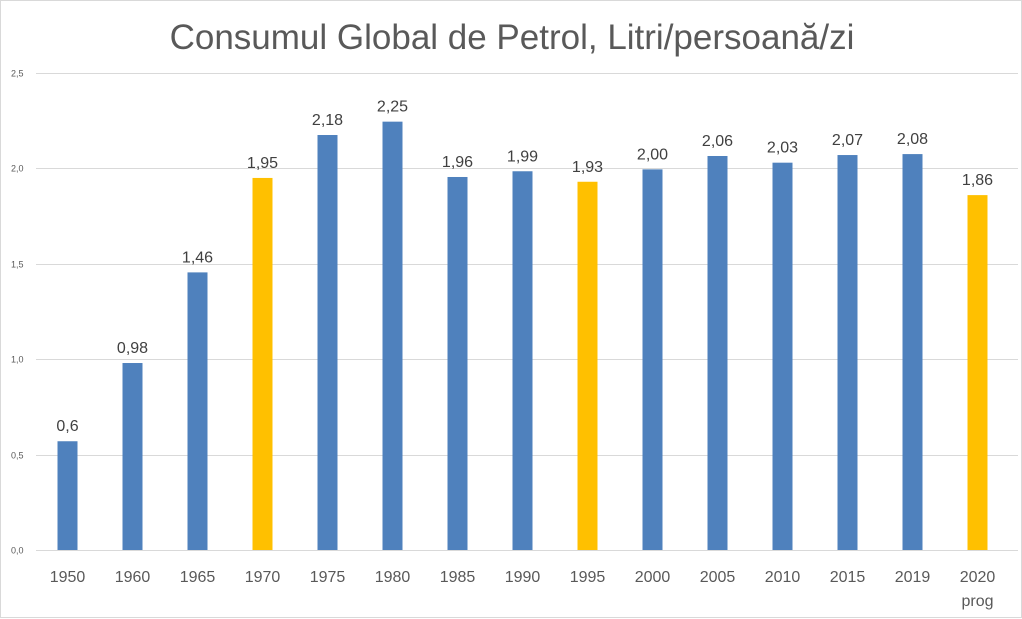 Image resolution: width=1022 pixels, height=619 pixels. I want to click on bar-1970, so click(262, 363).